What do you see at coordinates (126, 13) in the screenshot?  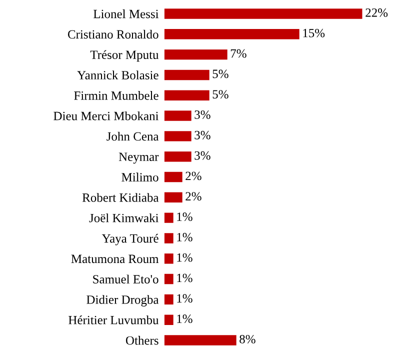 I see `y-tick-label: Lionel Messi` at bounding box center [126, 13].